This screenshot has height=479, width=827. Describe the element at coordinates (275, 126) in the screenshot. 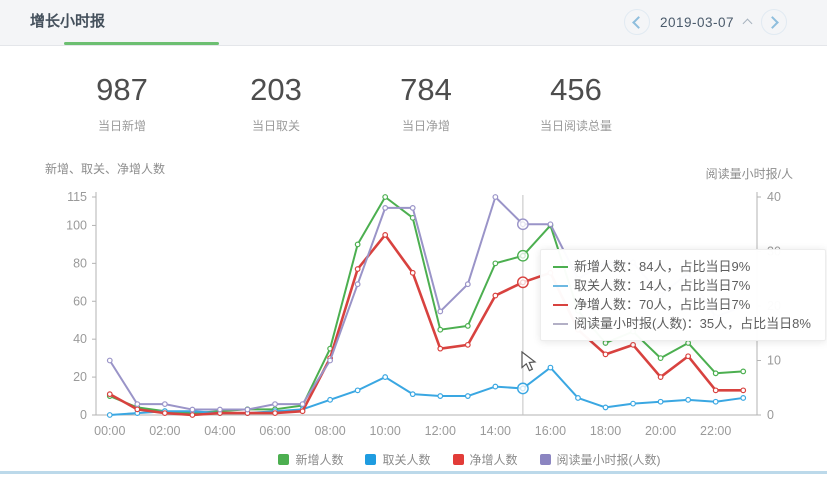

I see `stat-label: 当日取关` at that location.